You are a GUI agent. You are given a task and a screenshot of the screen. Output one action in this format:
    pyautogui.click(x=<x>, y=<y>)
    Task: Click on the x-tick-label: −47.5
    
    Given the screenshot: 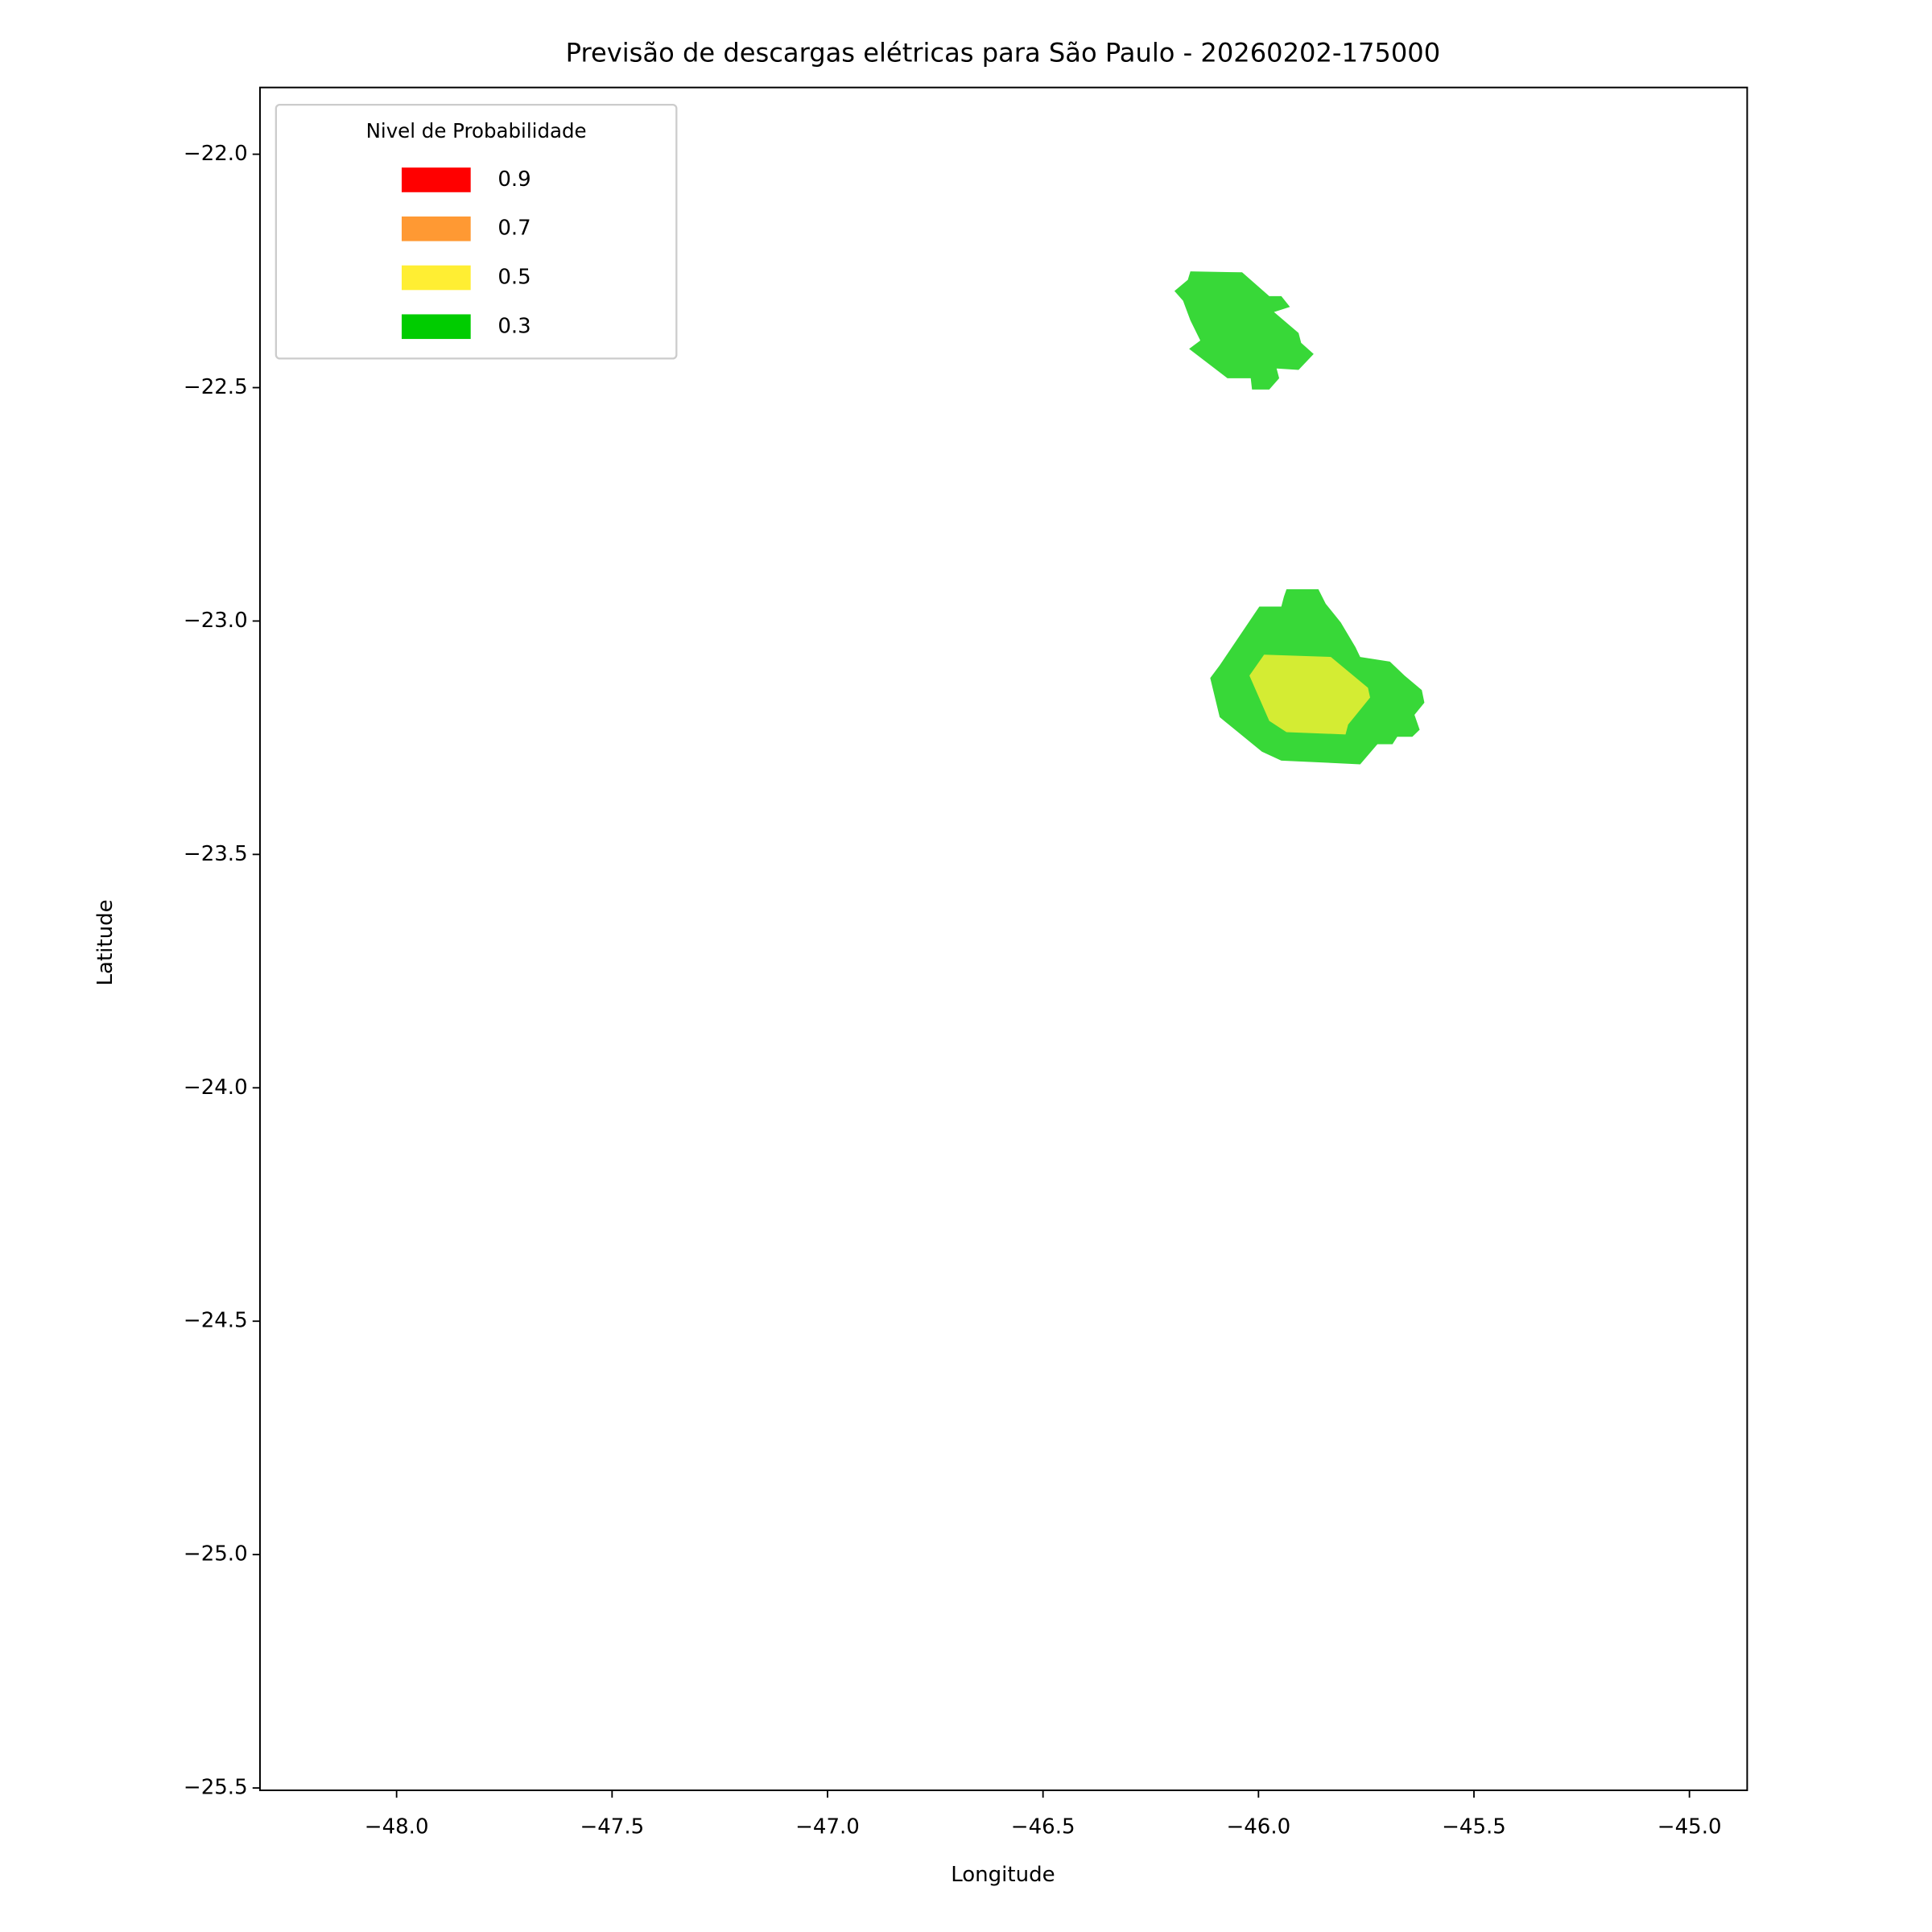 What is the action you would take?
    pyautogui.click(x=612, y=1826)
    